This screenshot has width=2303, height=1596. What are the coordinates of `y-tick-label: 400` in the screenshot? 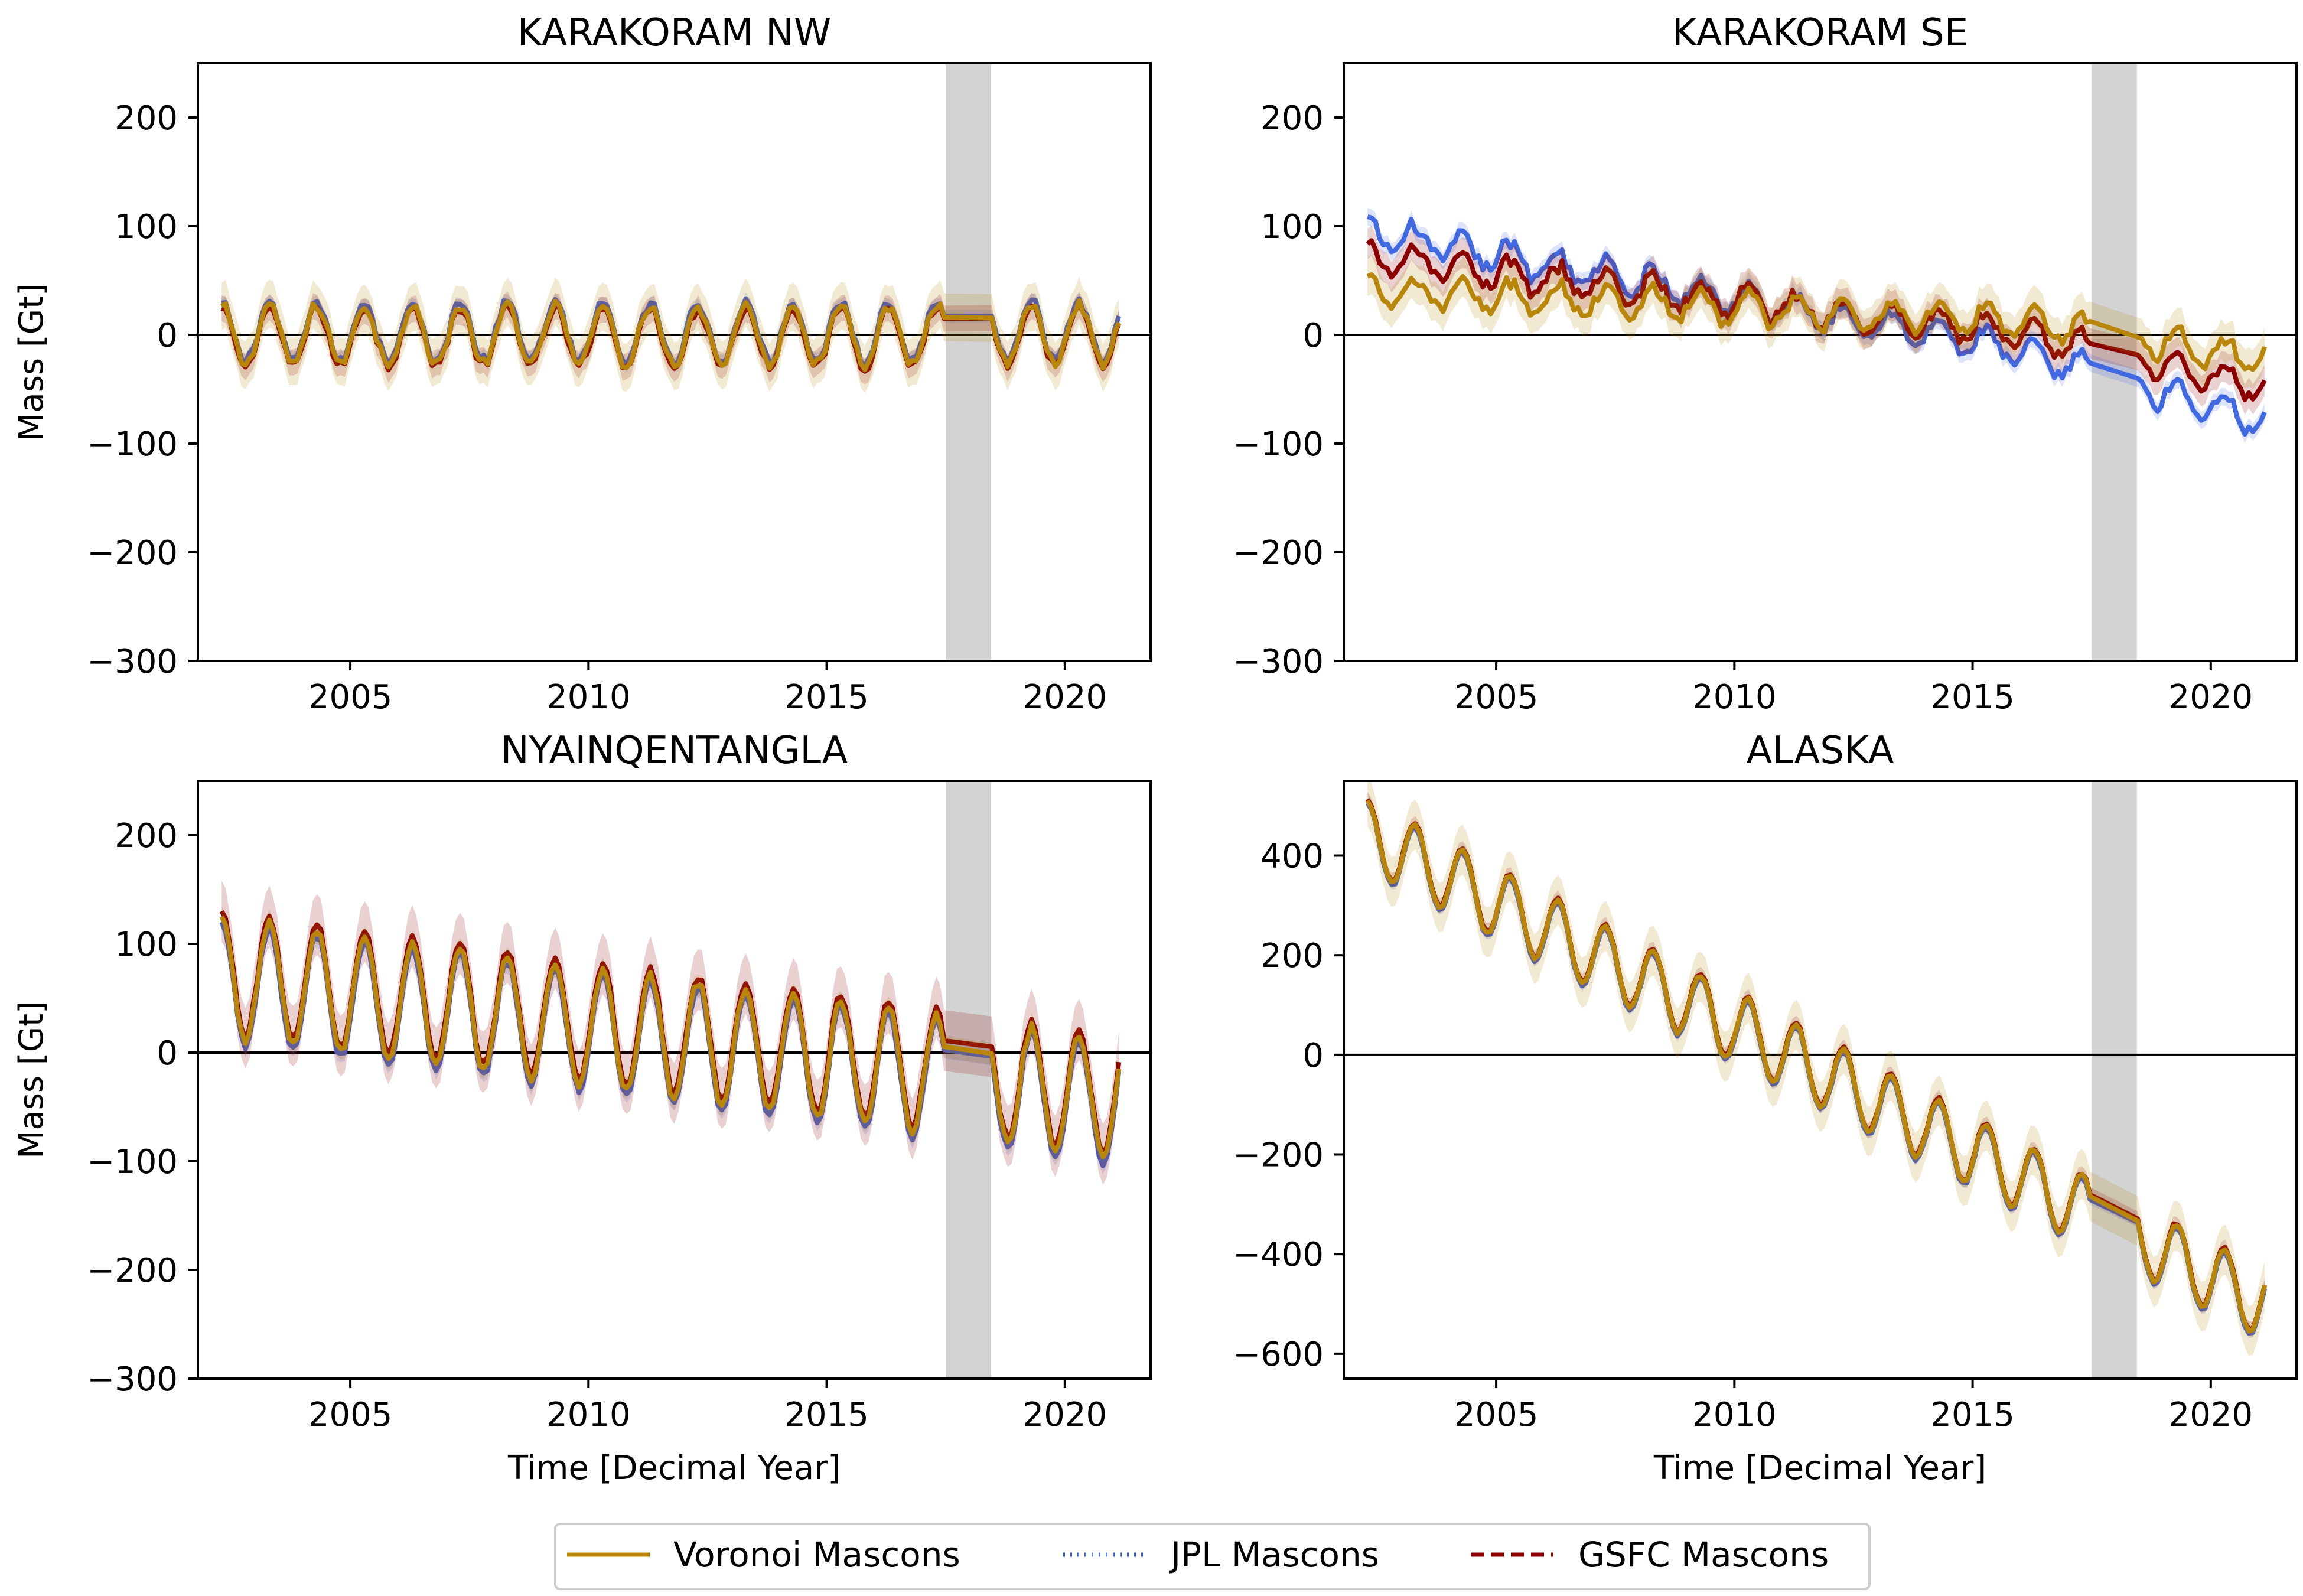 It's located at (1292, 857).